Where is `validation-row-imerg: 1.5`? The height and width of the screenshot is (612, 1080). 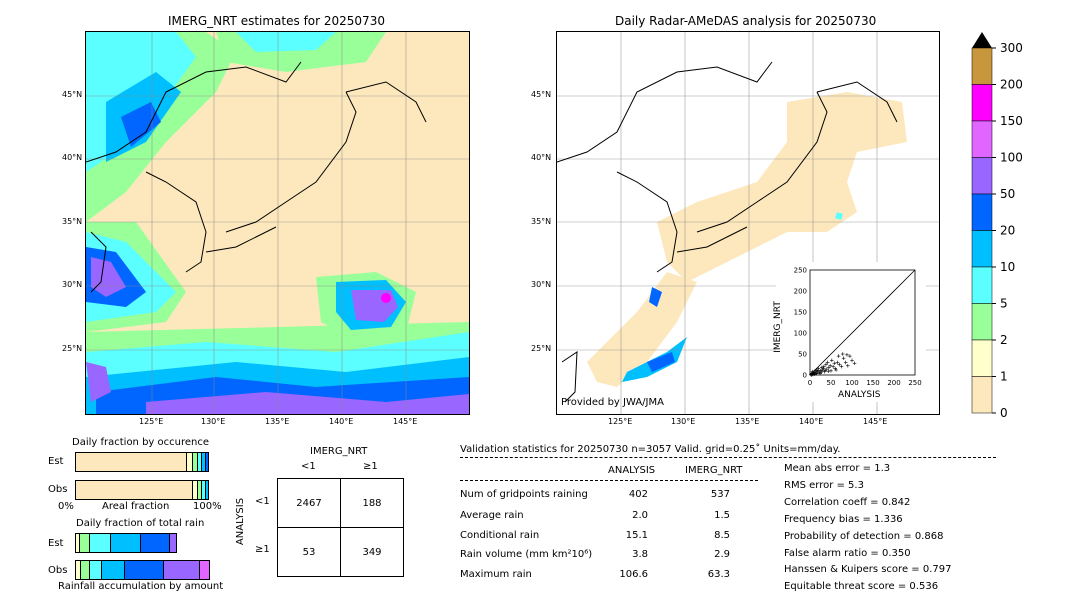 validation-row-imerg: 1.5 is located at coordinates (722, 515).